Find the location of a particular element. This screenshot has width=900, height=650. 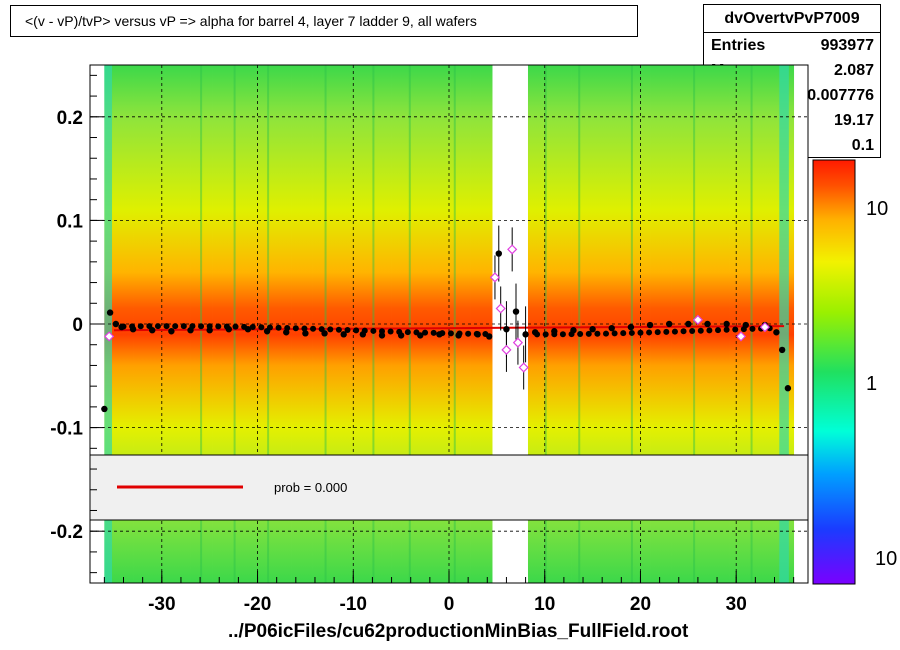

y-tick-label: 0.1 is located at coordinates (70, 221).